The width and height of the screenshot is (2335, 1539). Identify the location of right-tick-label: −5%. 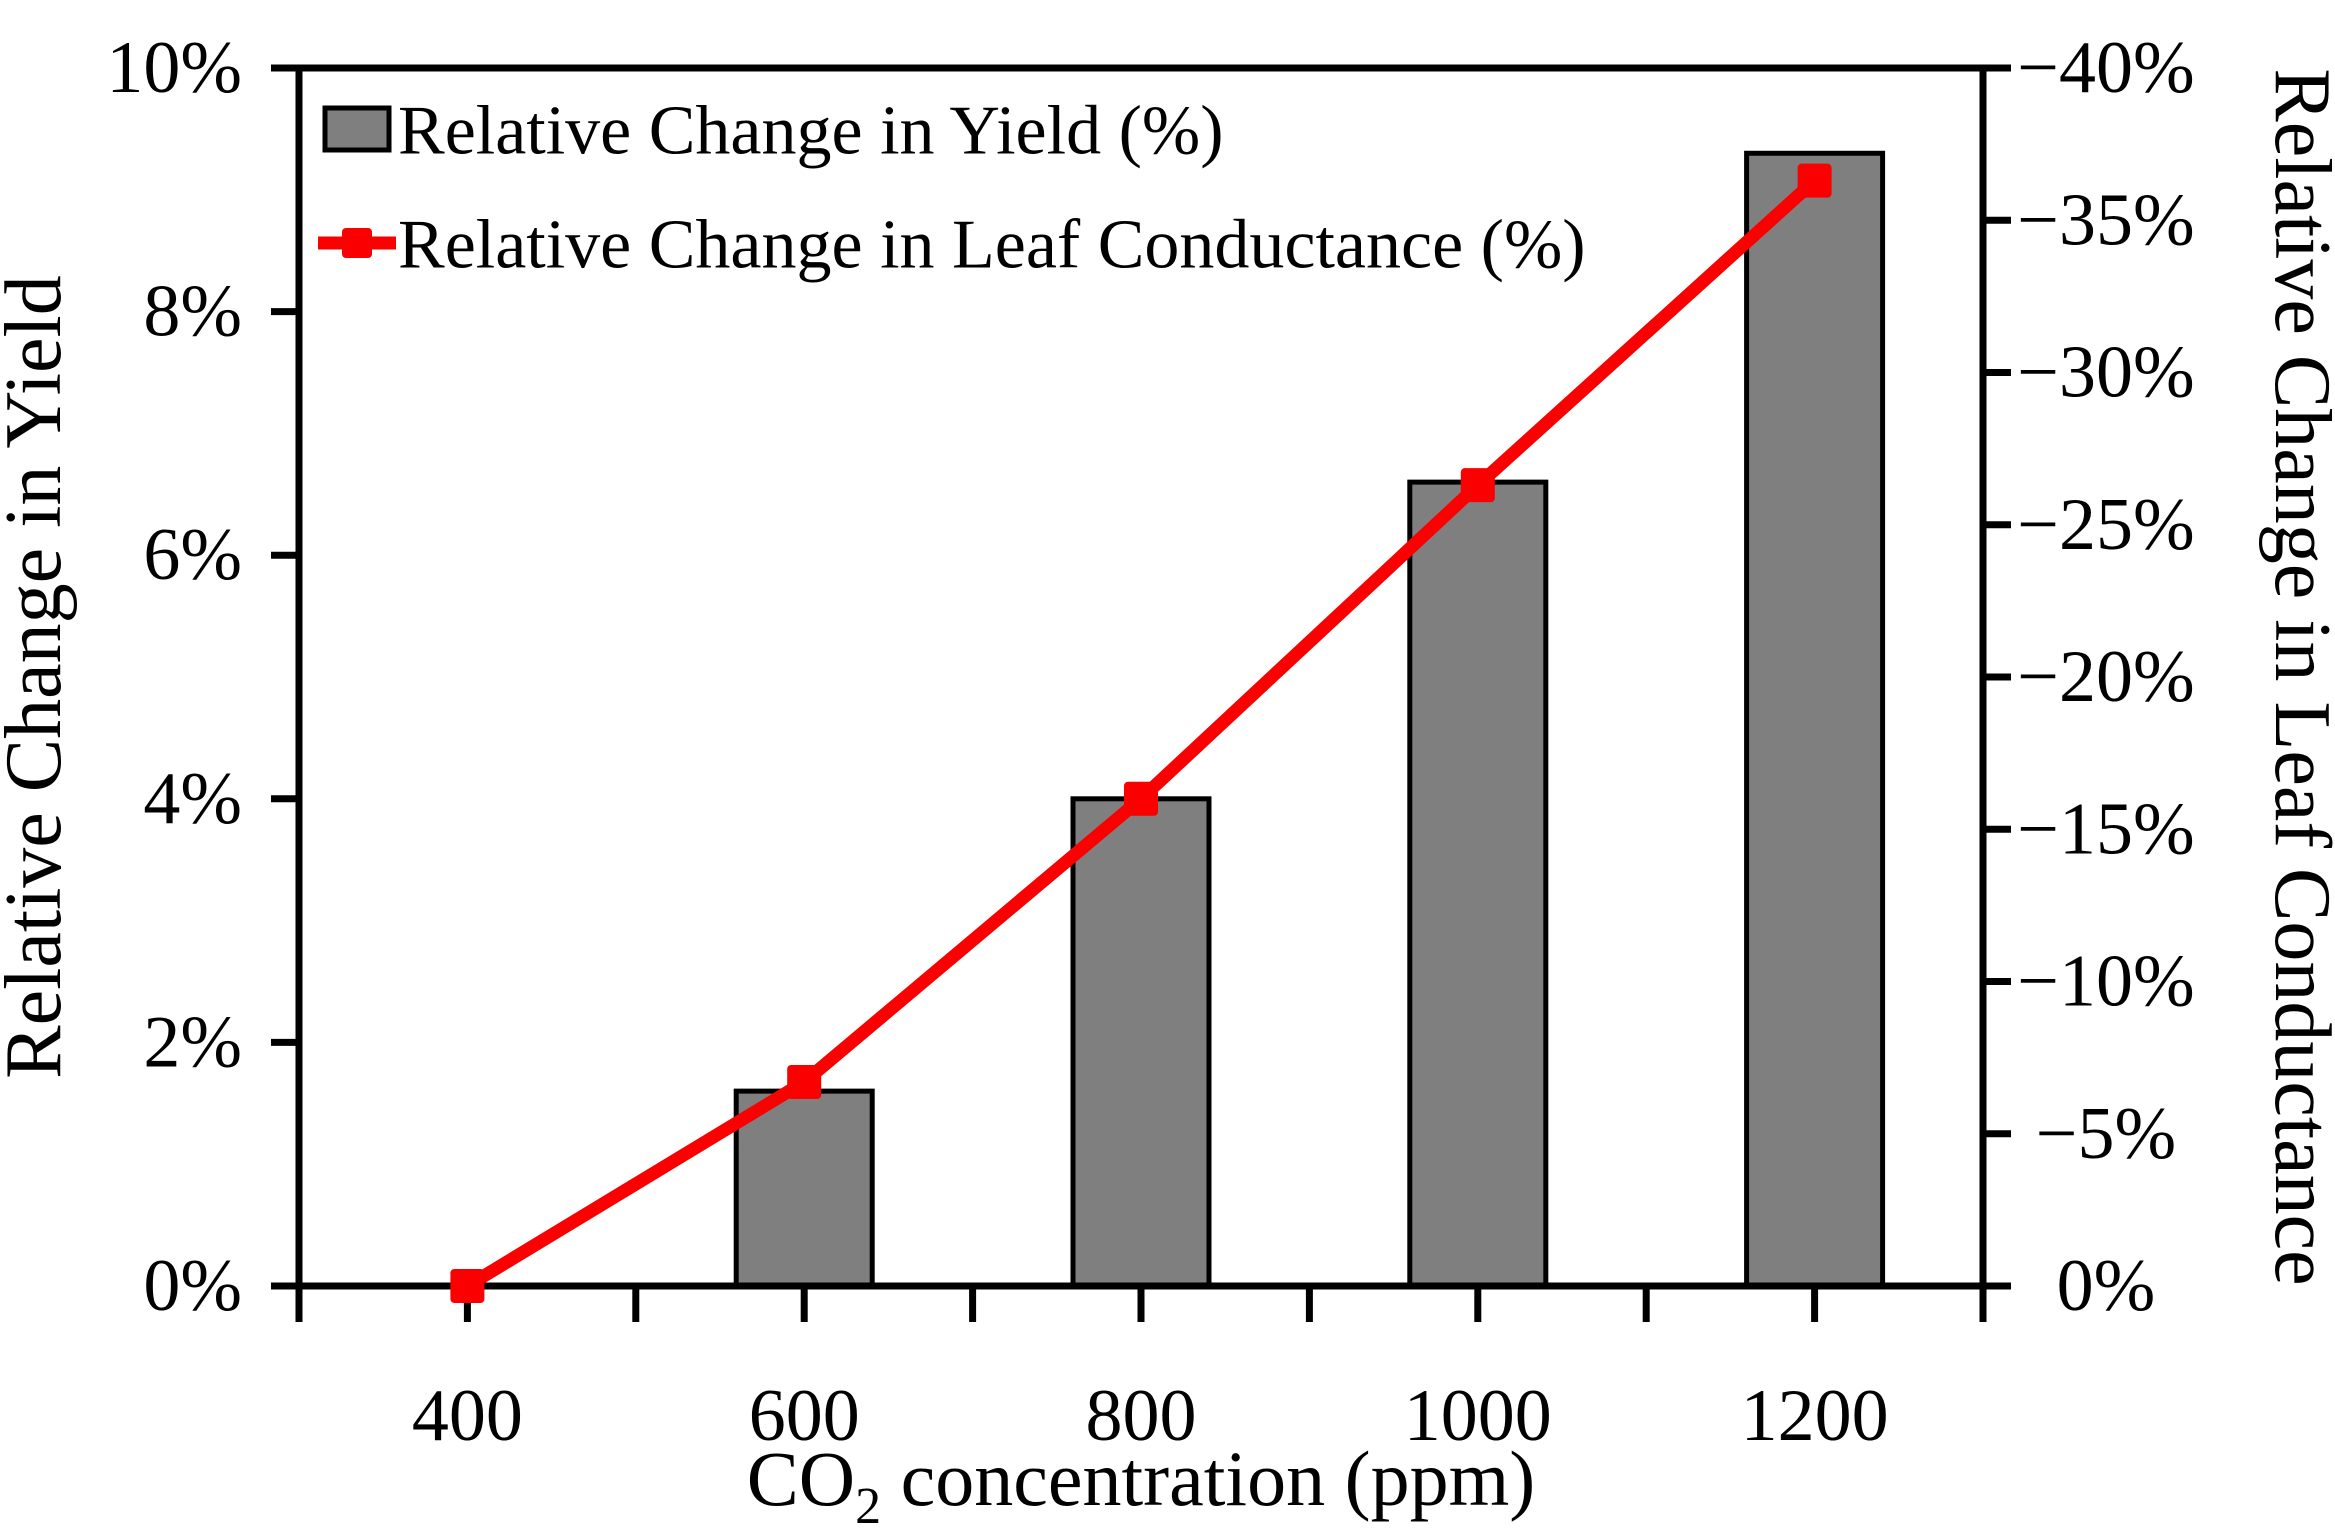
(2106, 1134).